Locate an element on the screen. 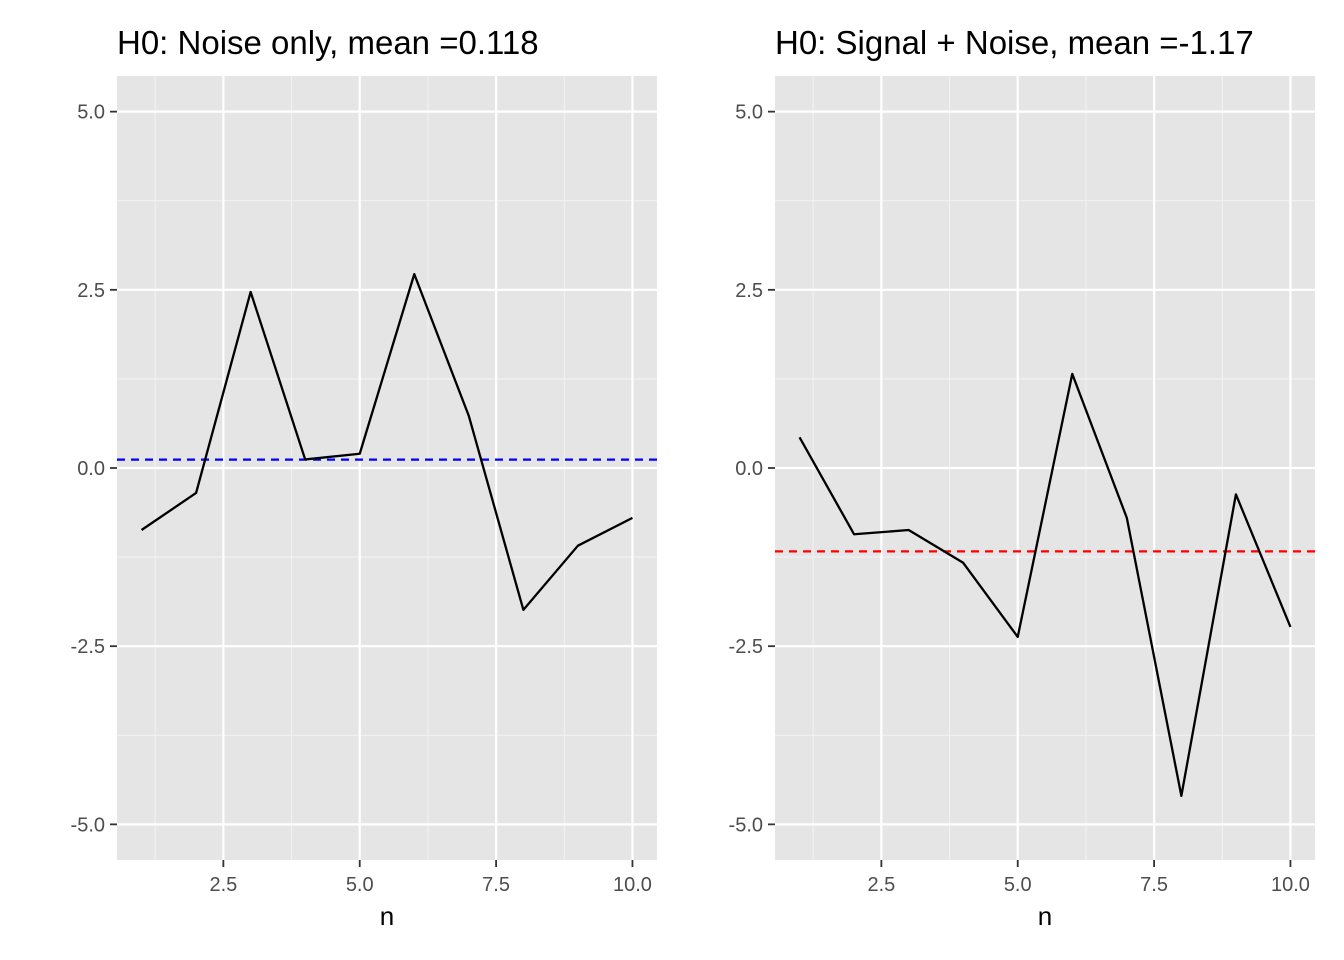  panel-title: H0: Signal + Noise, mean =-1.17 is located at coordinates (1014, 42).